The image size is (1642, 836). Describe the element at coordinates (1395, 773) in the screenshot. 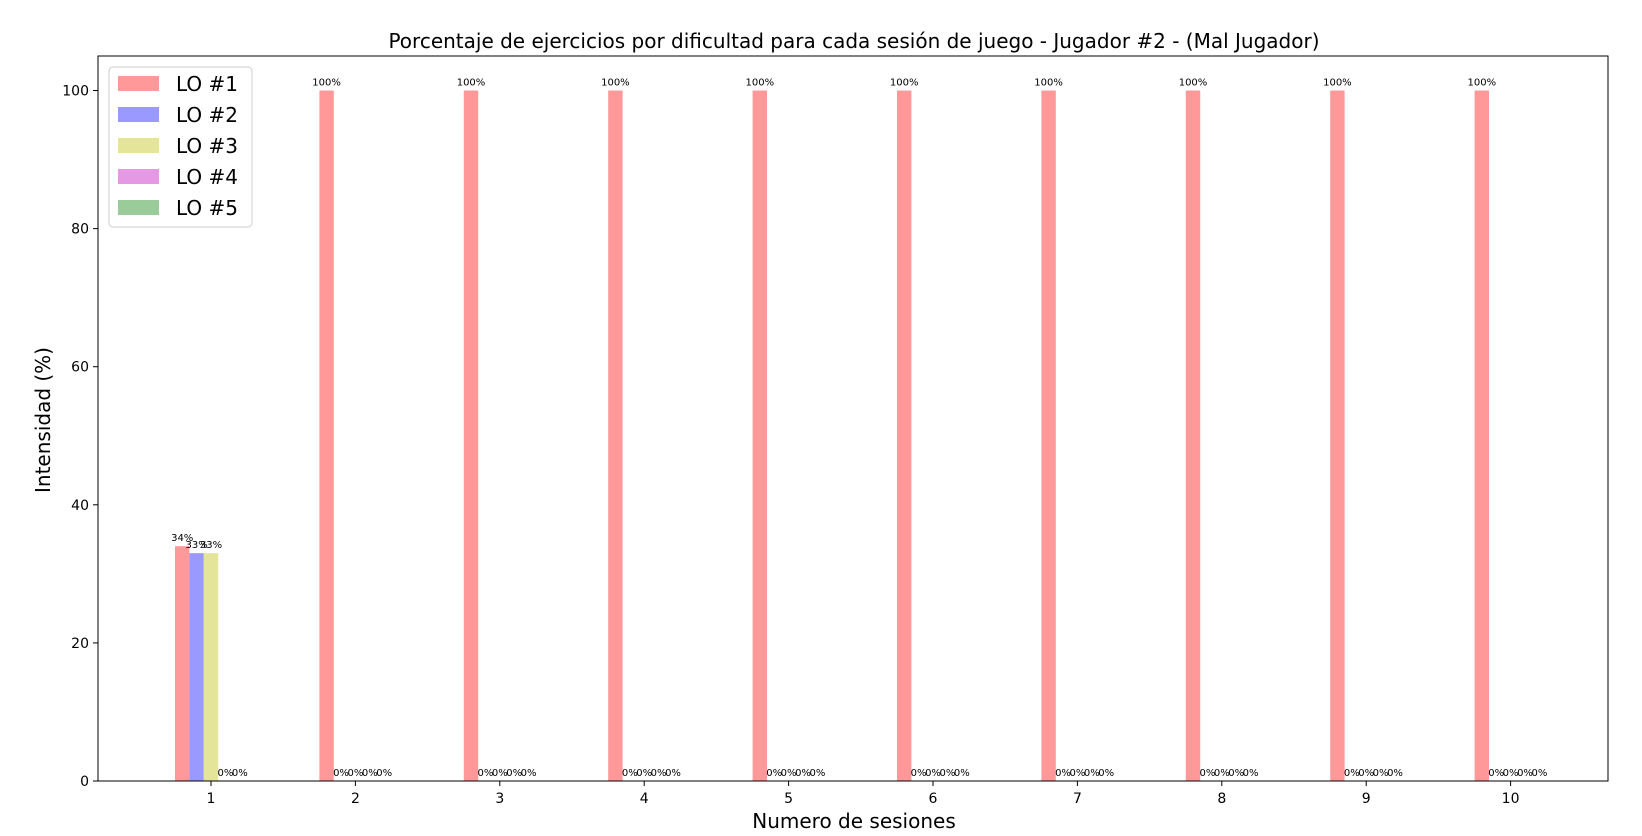

I see `data-label-series-5-session-9: 0%` at that location.